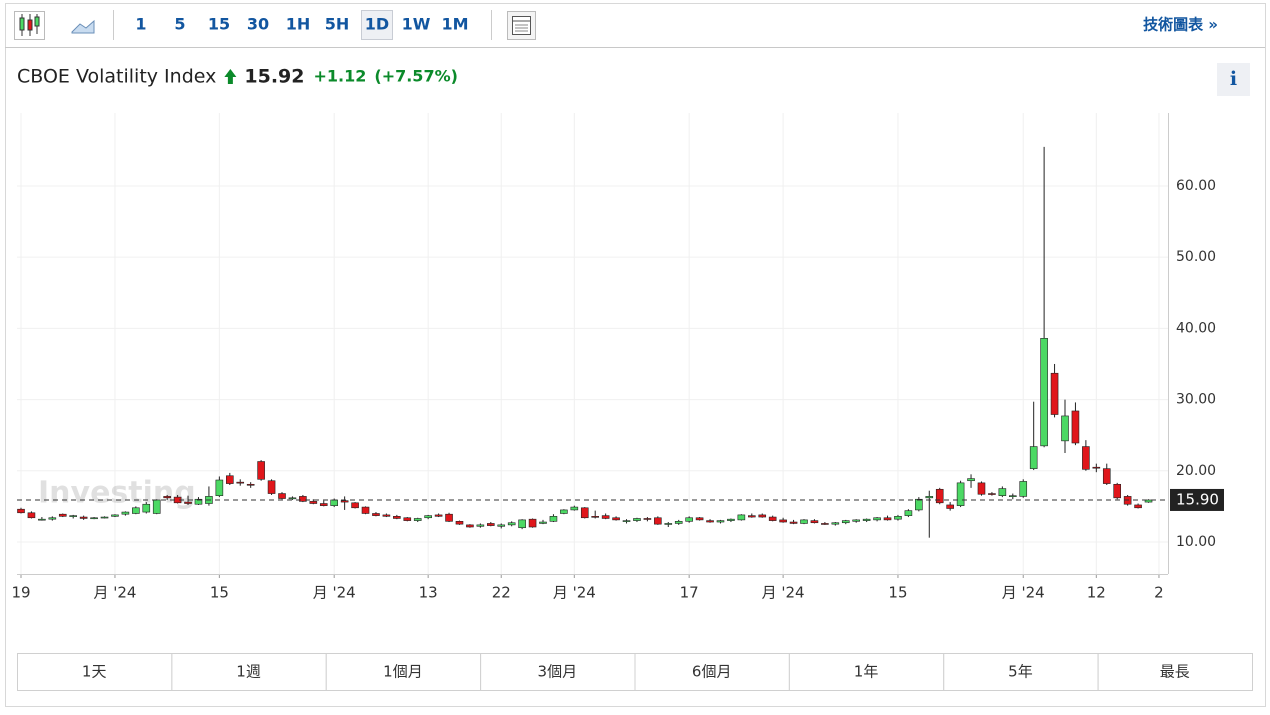 This screenshot has width=1270, height=715. What do you see at coordinates (689, 593) in the screenshot?
I see `x-tick-label: 17` at bounding box center [689, 593].